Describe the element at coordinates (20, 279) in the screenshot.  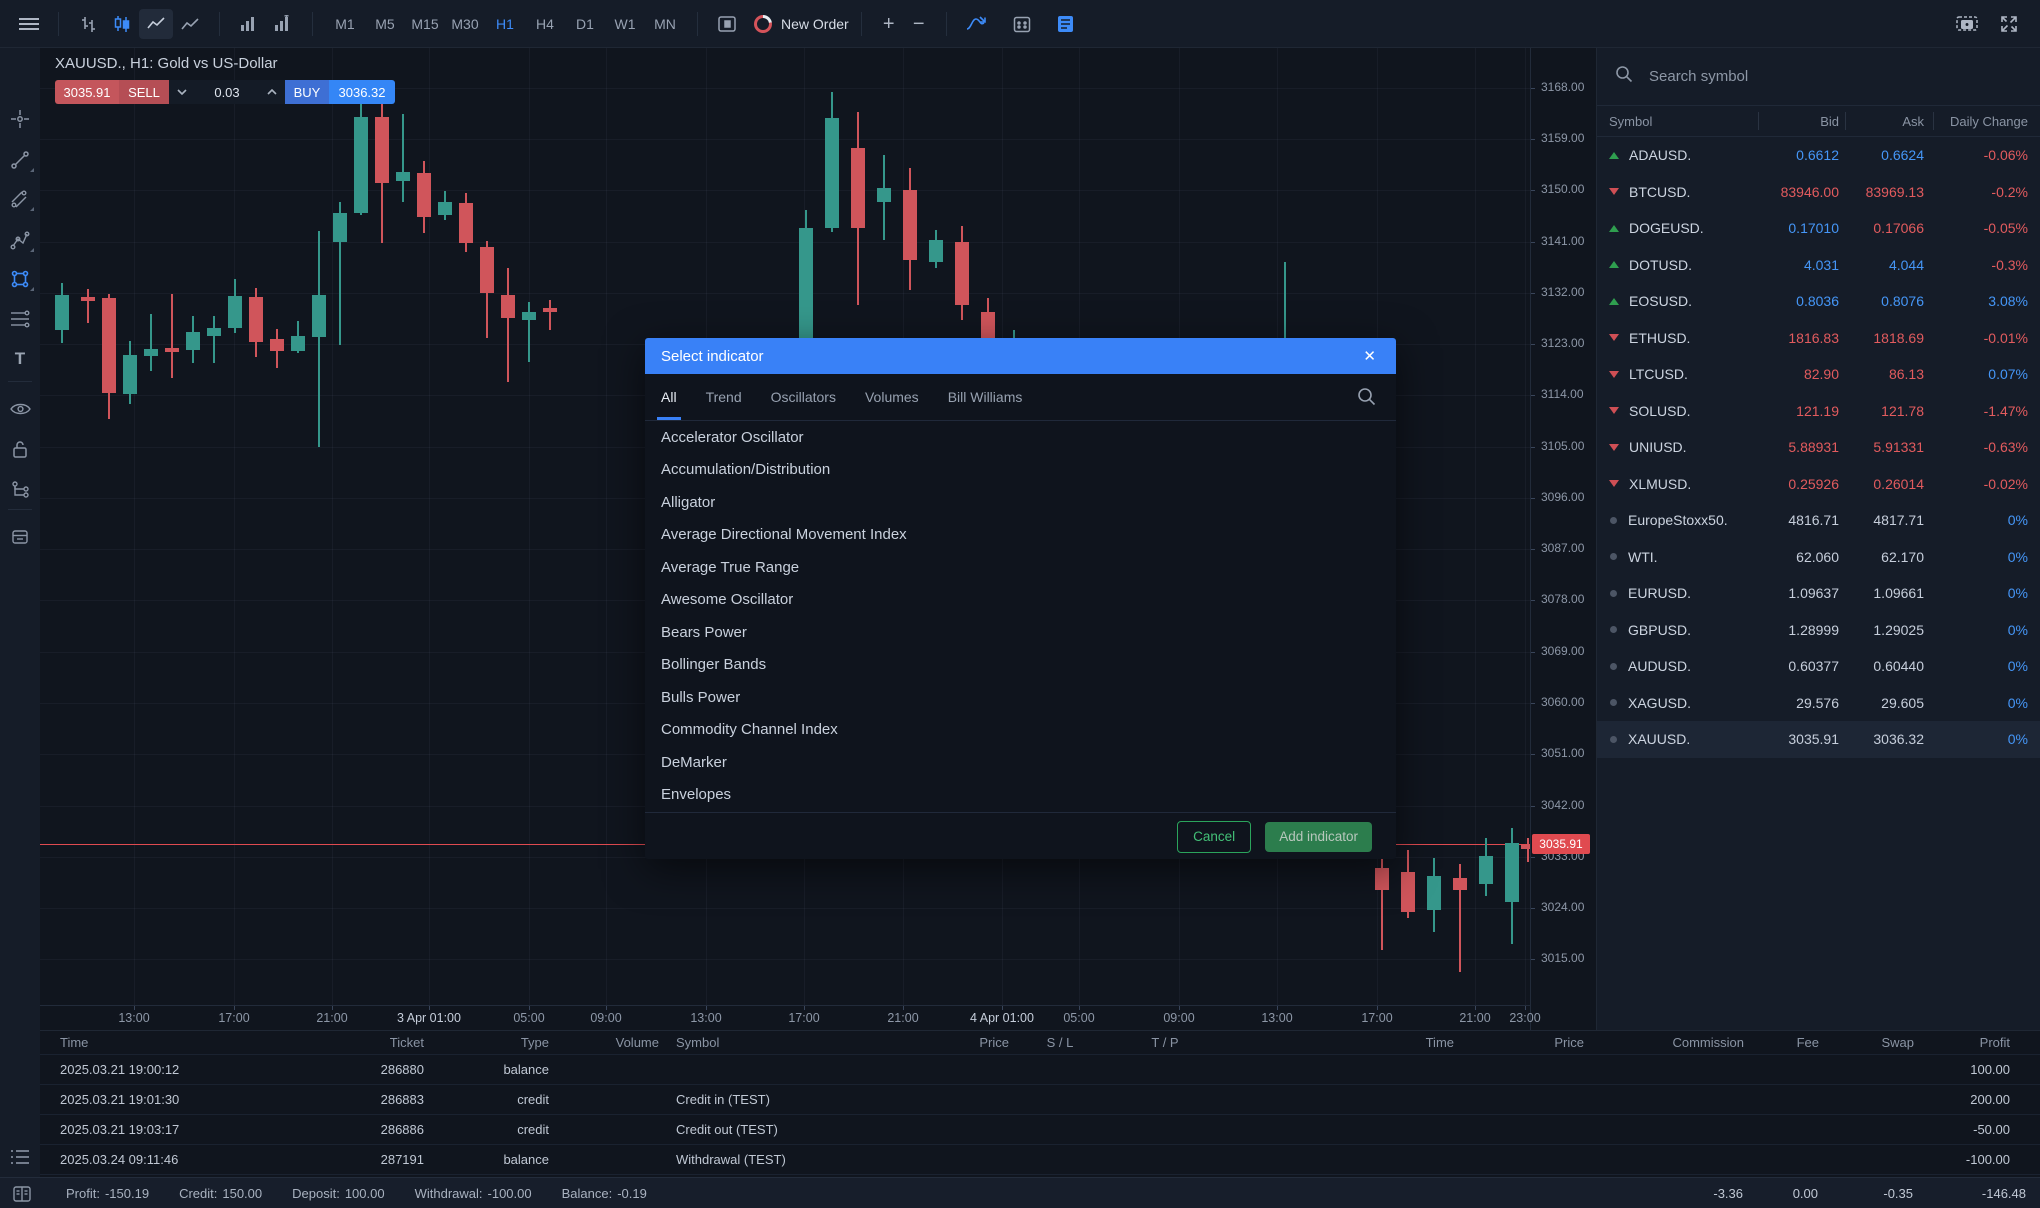
I see `shapes-tool-icon` at that location.